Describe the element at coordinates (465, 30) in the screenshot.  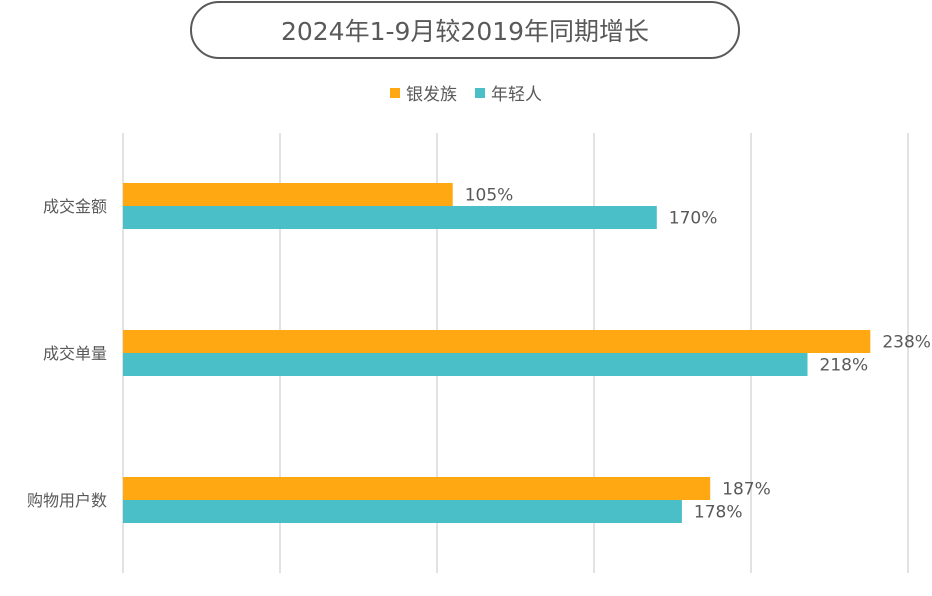
I see `chart-title: 2024年1-9月较2019年同期增长` at that location.